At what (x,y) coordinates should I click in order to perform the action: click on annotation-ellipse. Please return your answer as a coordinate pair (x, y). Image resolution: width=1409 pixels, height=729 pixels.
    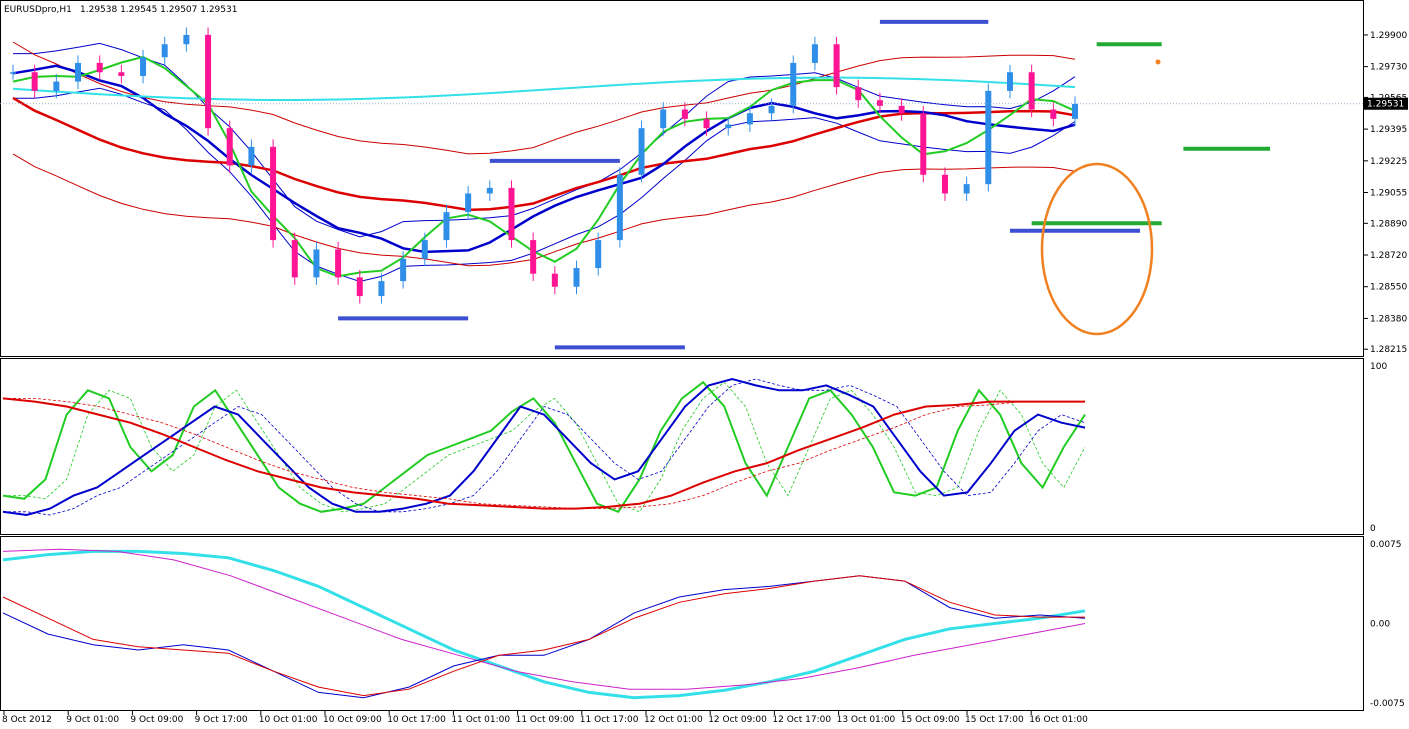
    Looking at the image, I should click on (1097, 249).